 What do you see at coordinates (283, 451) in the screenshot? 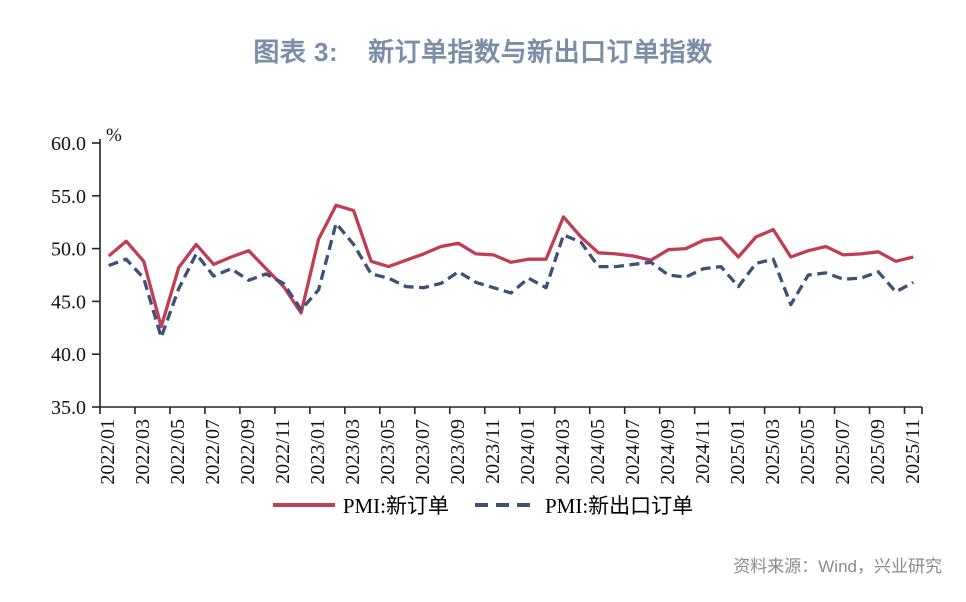
I see `x-axis-label: 2022/11` at bounding box center [283, 451].